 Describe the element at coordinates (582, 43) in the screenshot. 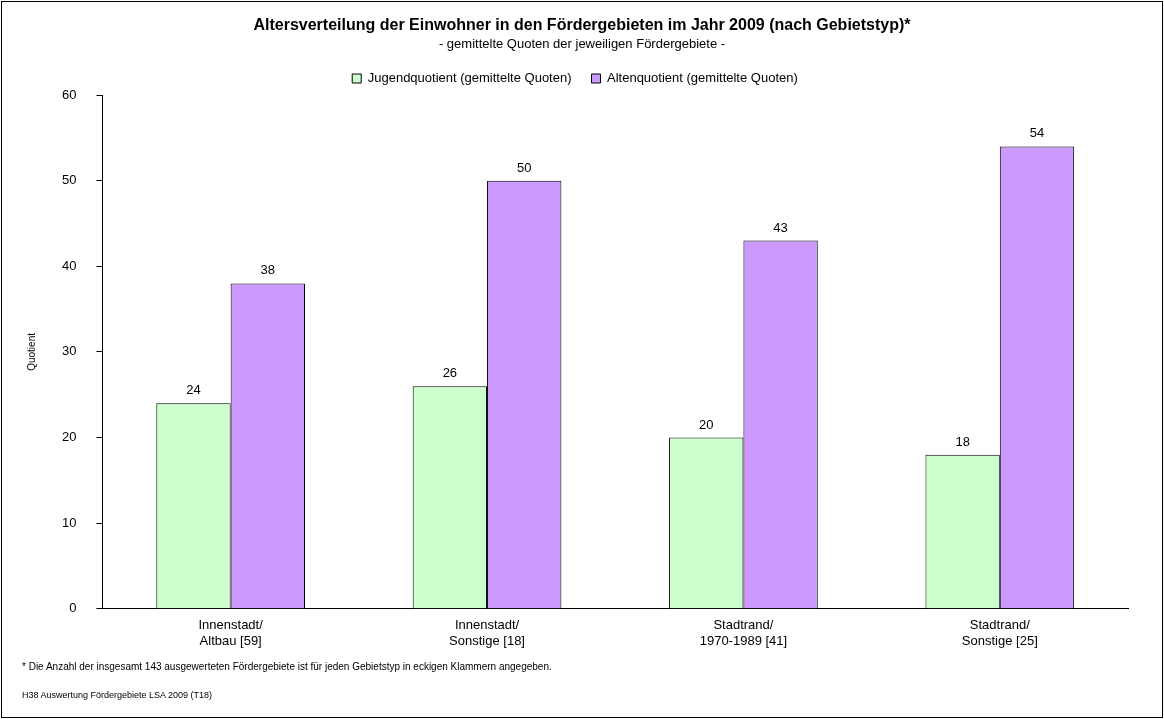

I see `chart-subtitle: - gemittelte Quoten der jeweiligen Fördergebiete -` at that location.